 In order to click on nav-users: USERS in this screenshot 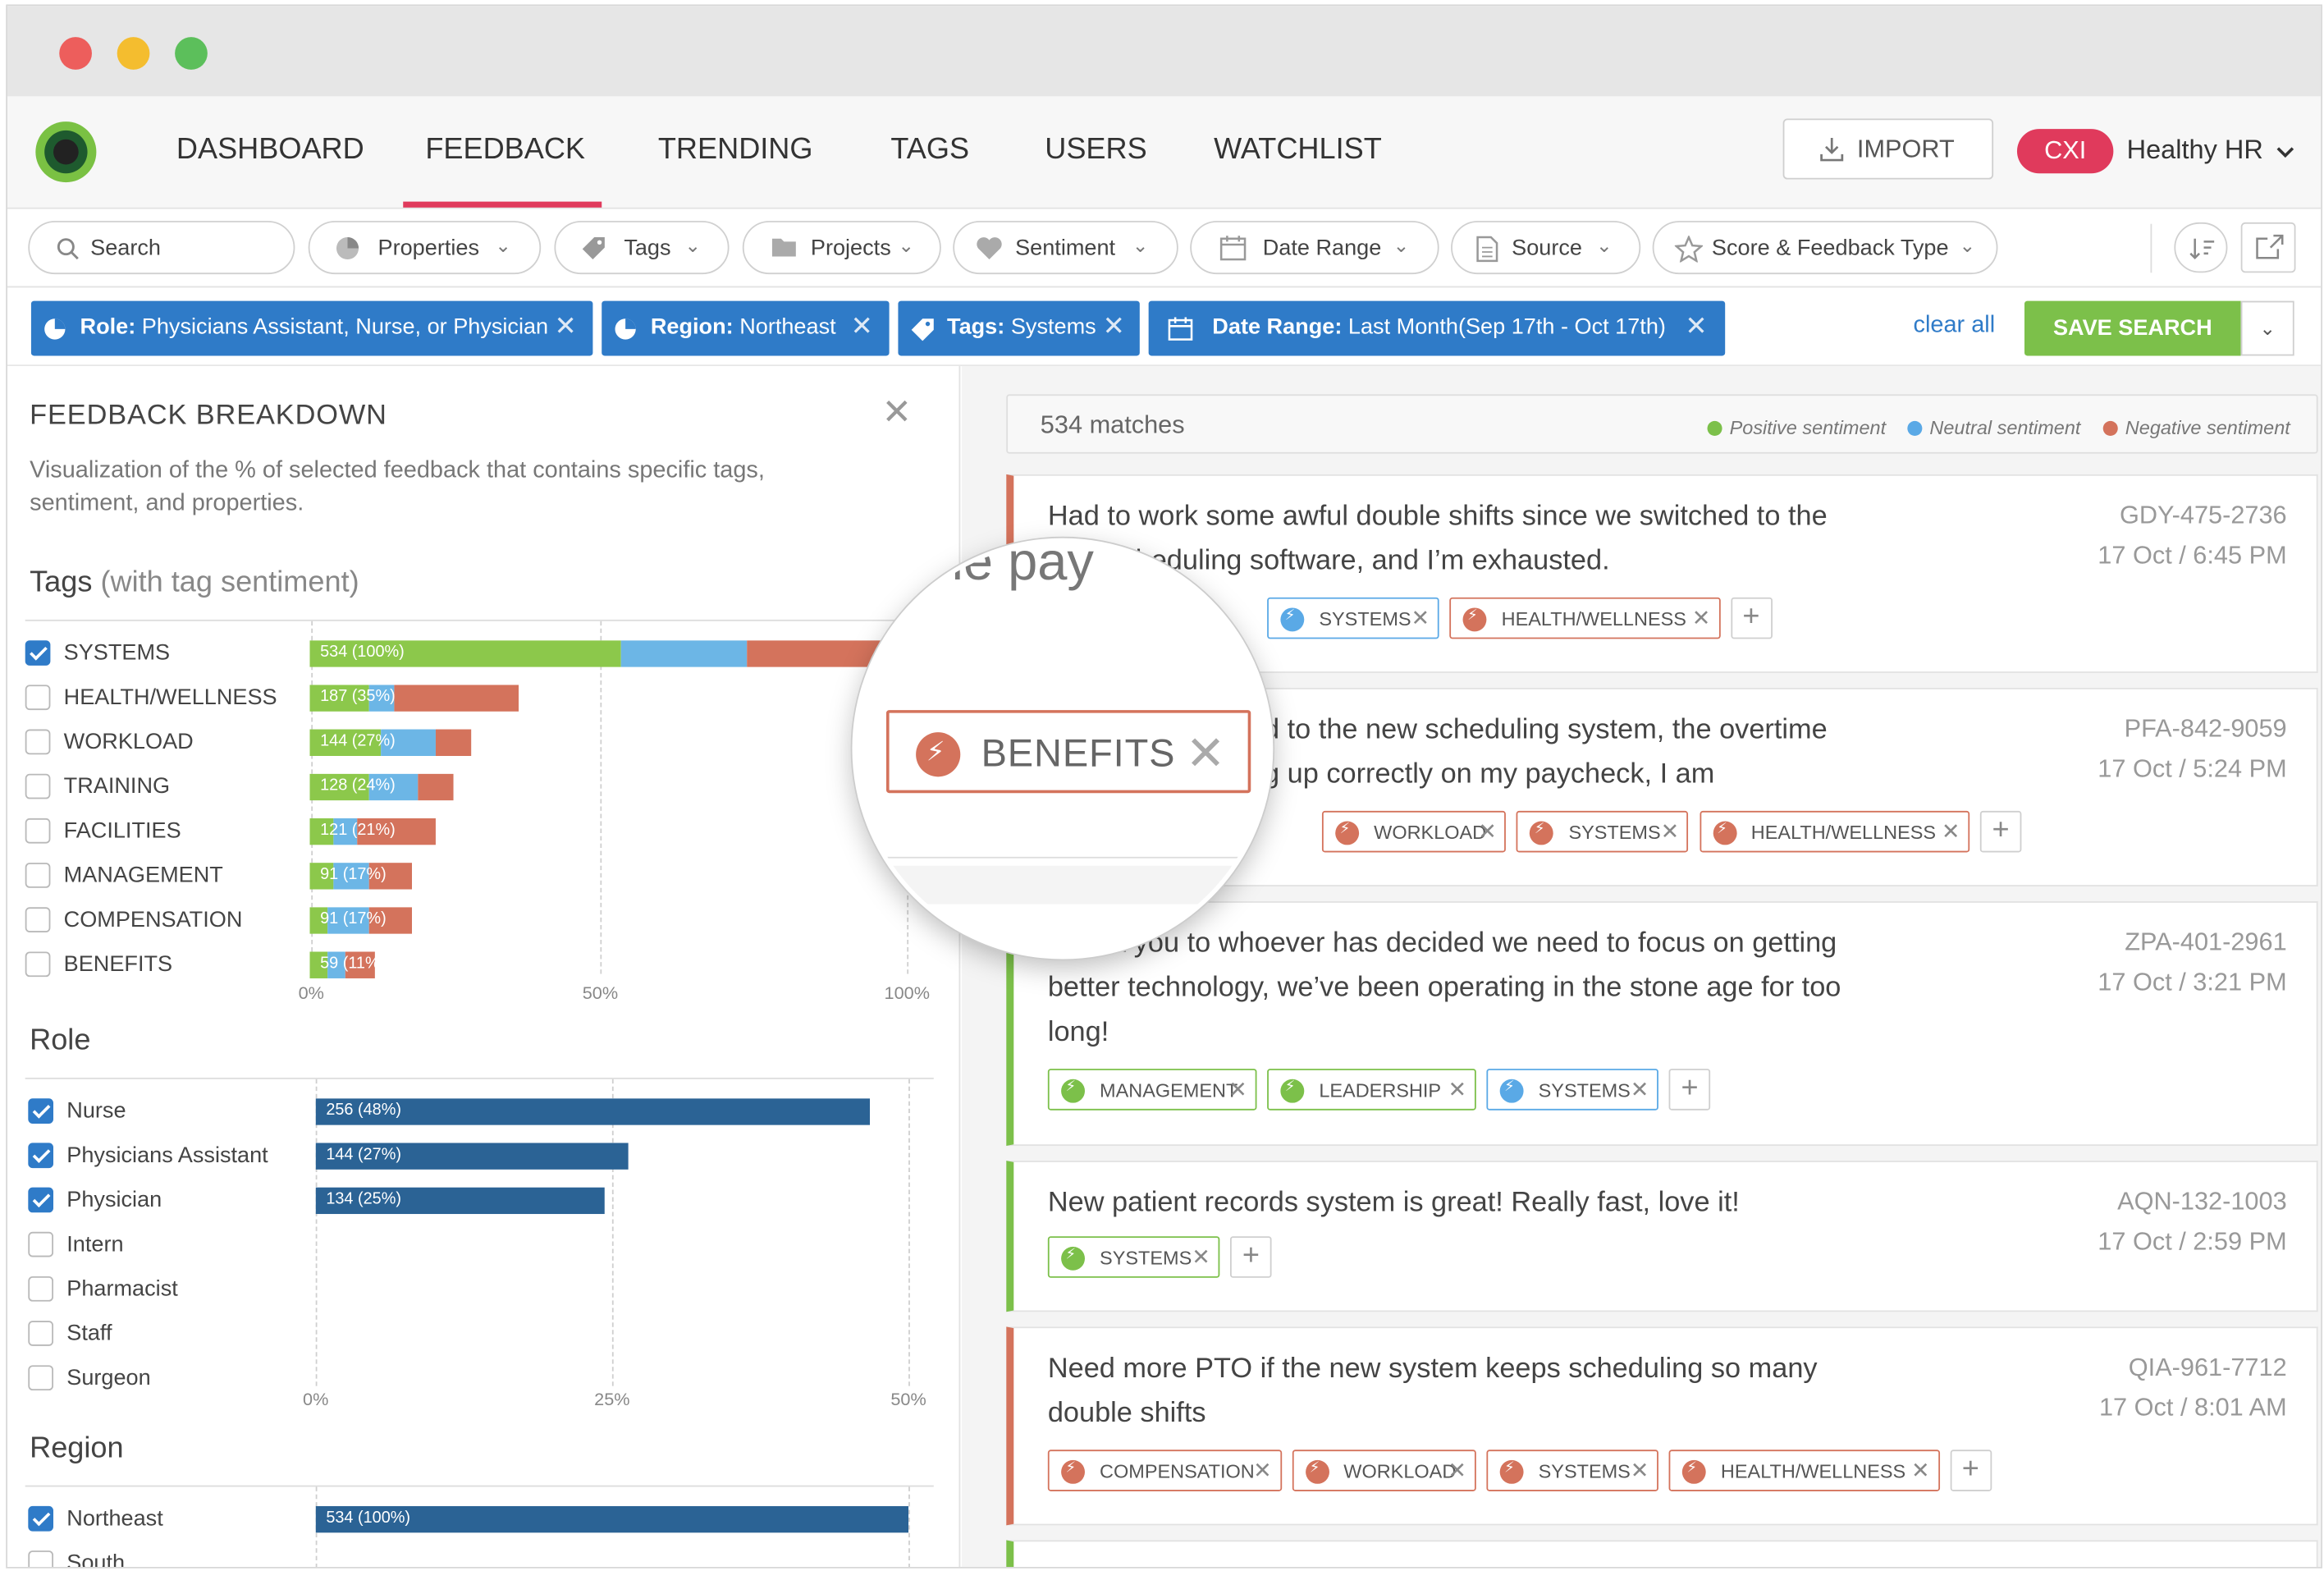, I will do `click(1096, 150)`.